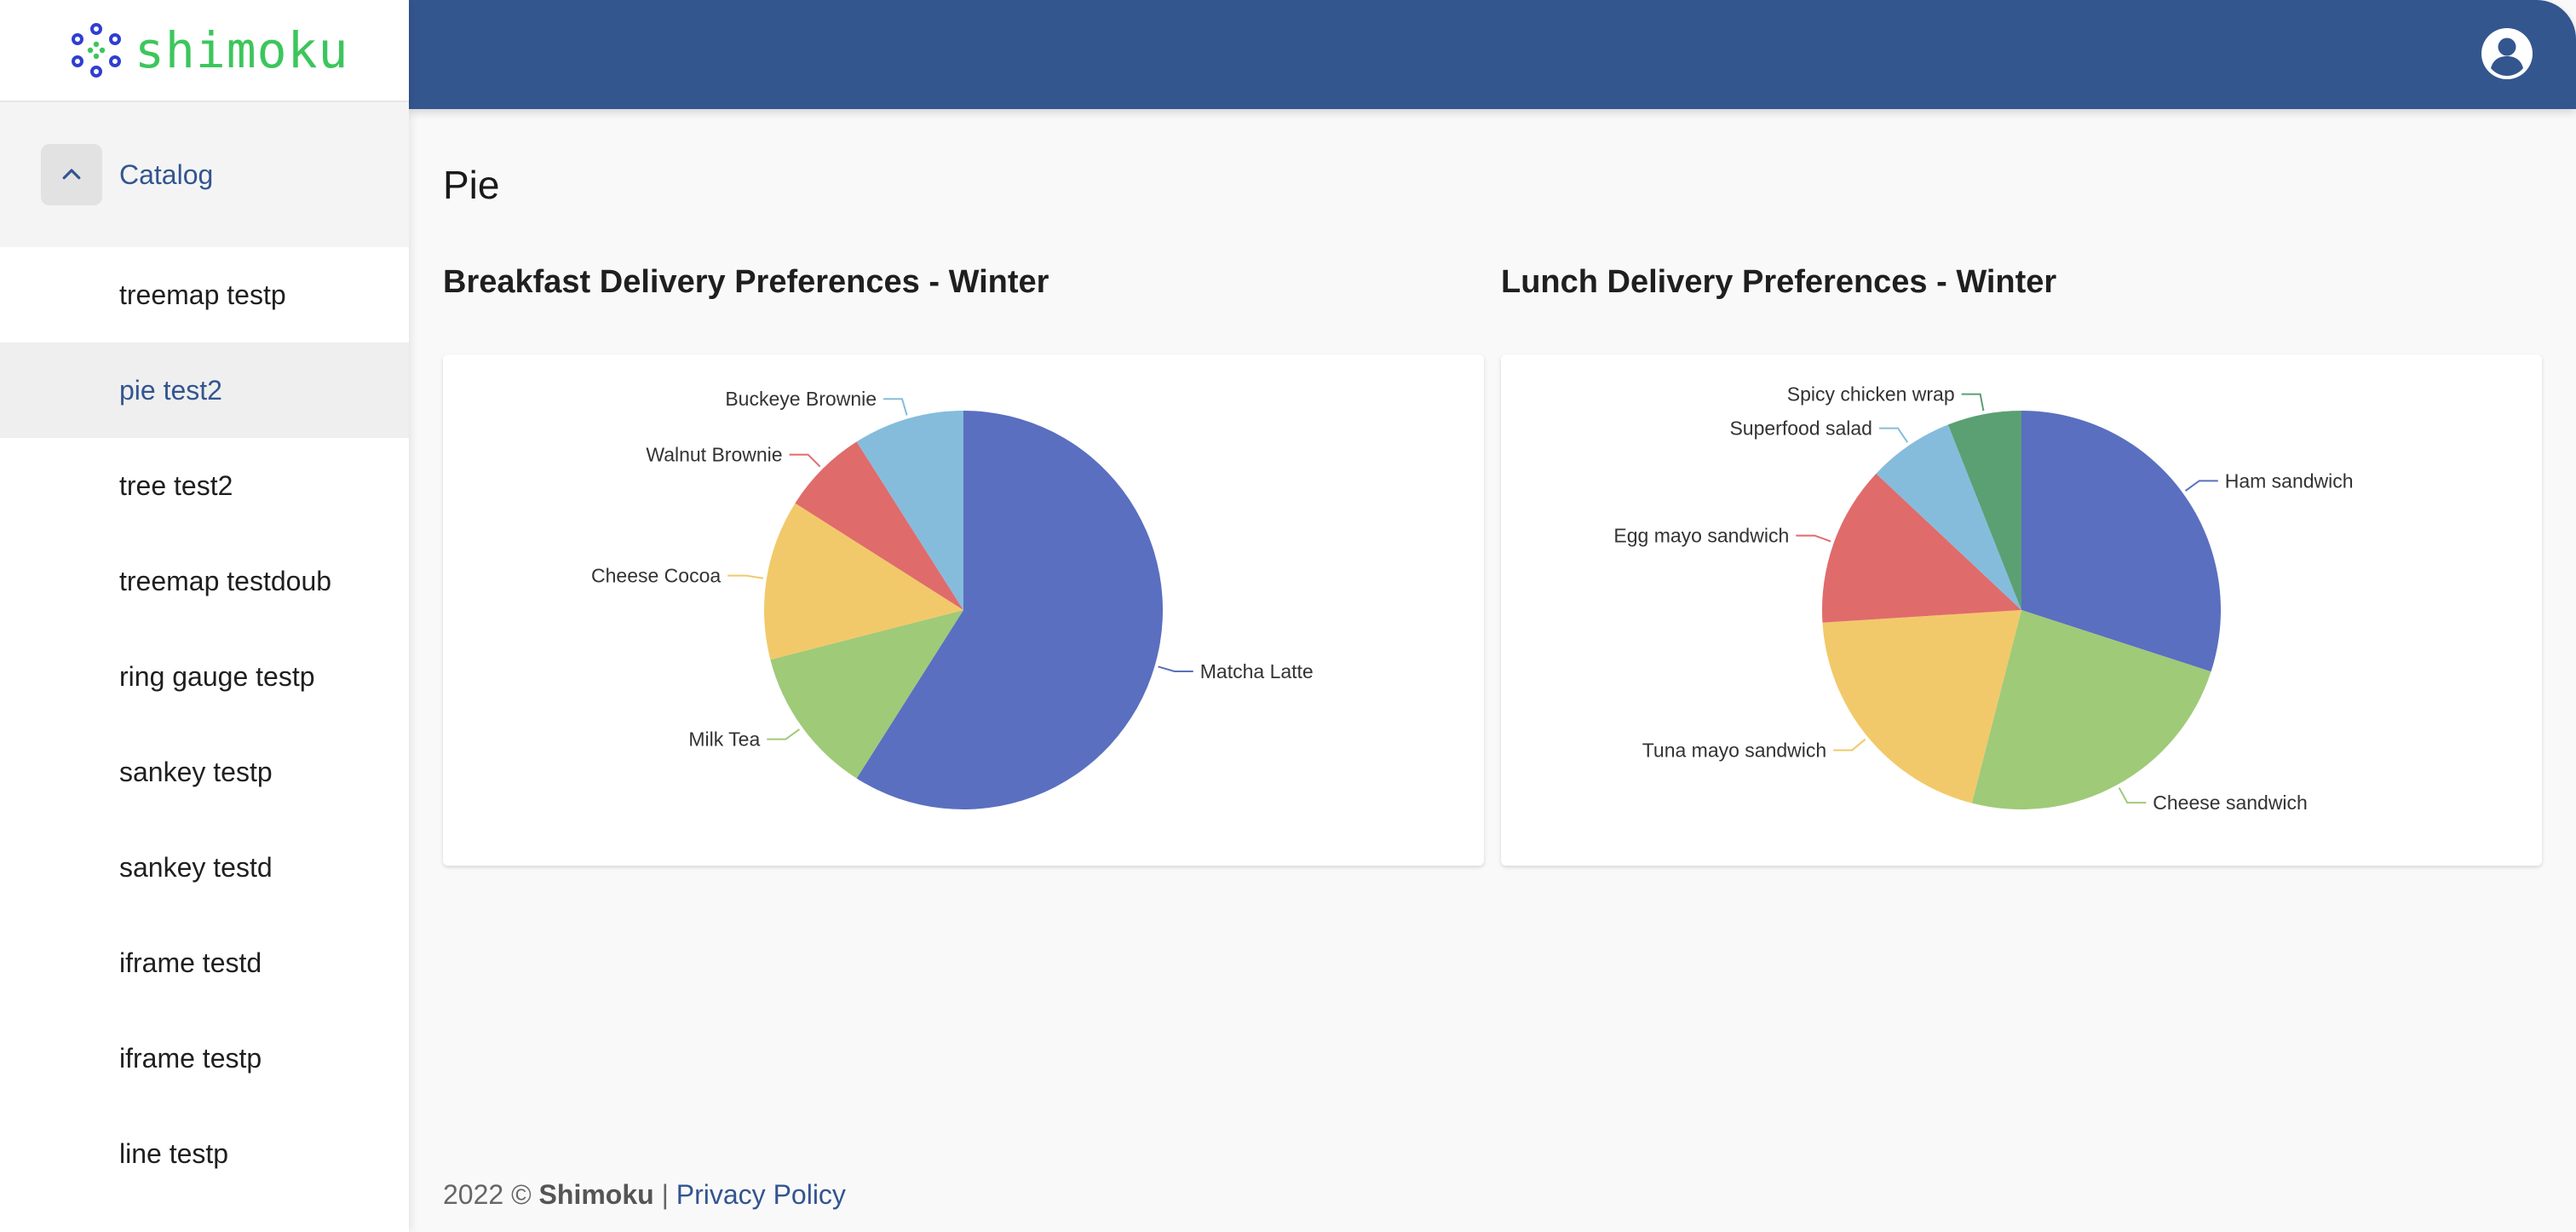  What do you see at coordinates (174, 1153) in the screenshot?
I see `sidebar-item-line-testp: line testp` at bounding box center [174, 1153].